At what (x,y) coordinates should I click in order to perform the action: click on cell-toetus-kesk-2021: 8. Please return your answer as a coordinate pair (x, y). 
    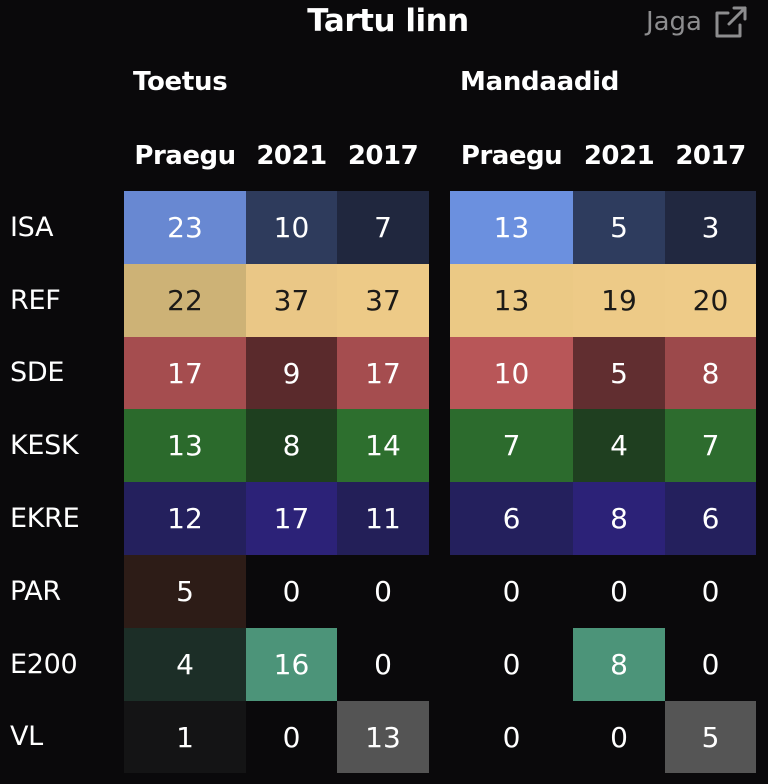
    Looking at the image, I should click on (291, 445).